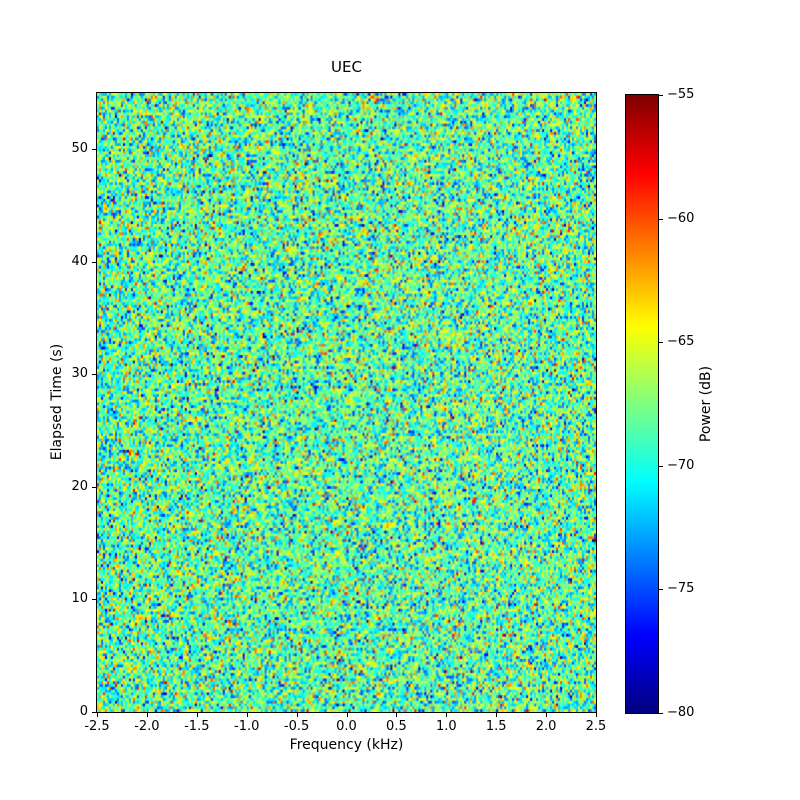  What do you see at coordinates (446, 726) in the screenshot?
I see `x-tick-label: 1.0` at bounding box center [446, 726].